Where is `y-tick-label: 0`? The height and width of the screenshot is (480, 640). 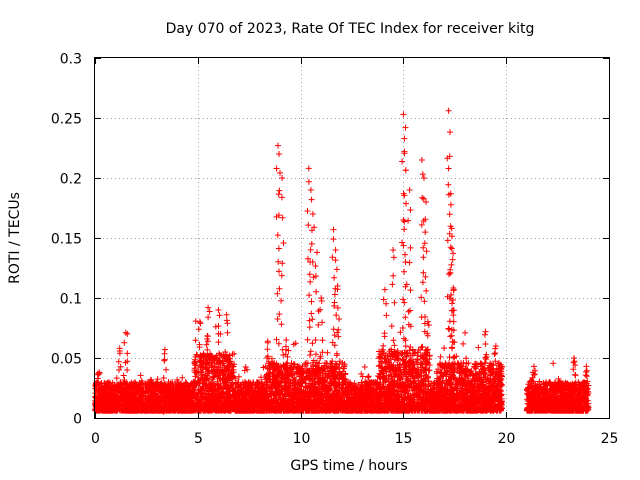 y-tick-label: 0 is located at coordinates (77, 420).